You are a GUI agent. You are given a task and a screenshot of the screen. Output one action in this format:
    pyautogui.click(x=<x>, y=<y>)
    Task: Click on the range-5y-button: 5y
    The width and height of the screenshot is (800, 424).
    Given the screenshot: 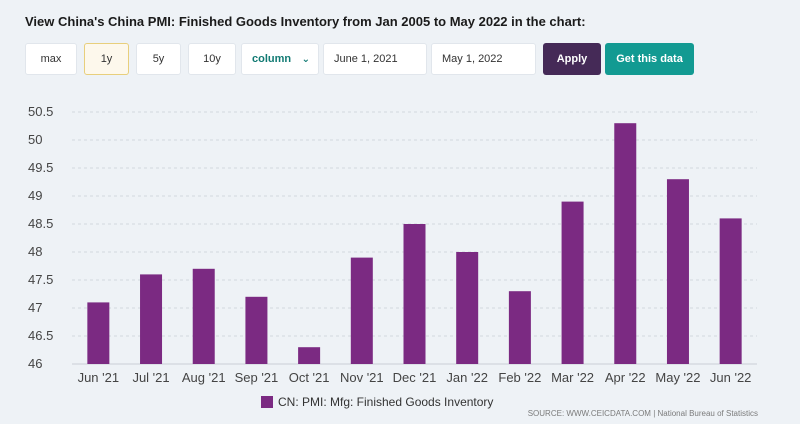 What is the action you would take?
    pyautogui.click(x=158, y=59)
    